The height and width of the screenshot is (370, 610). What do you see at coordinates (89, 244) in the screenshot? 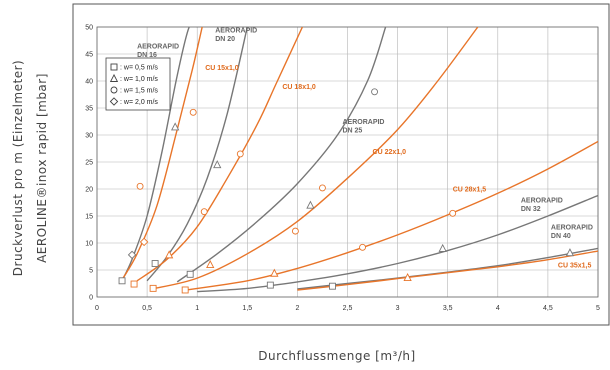
I see `y-tick-label: 10` at bounding box center [89, 244].